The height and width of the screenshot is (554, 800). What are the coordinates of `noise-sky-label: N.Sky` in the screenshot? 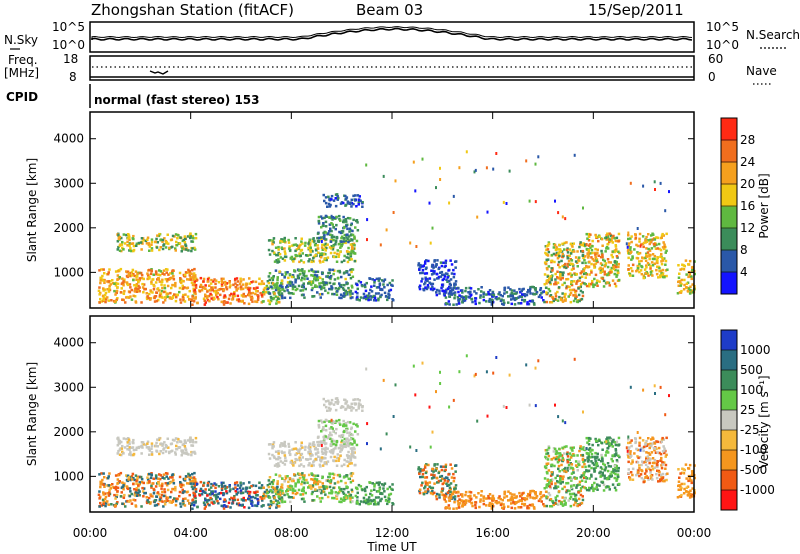 It's located at (21, 40).